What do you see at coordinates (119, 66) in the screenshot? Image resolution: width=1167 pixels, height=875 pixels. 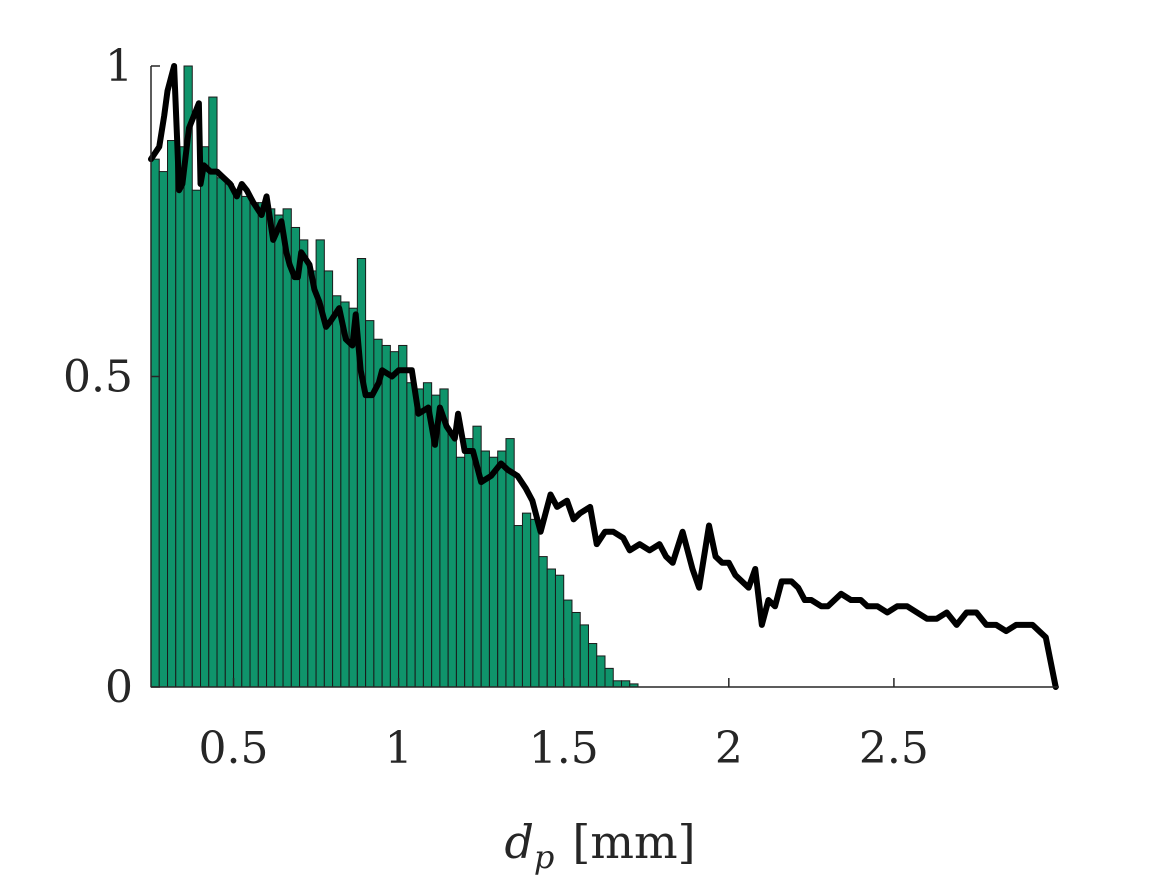 I see `y-tick-label: 1` at bounding box center [119, 66].